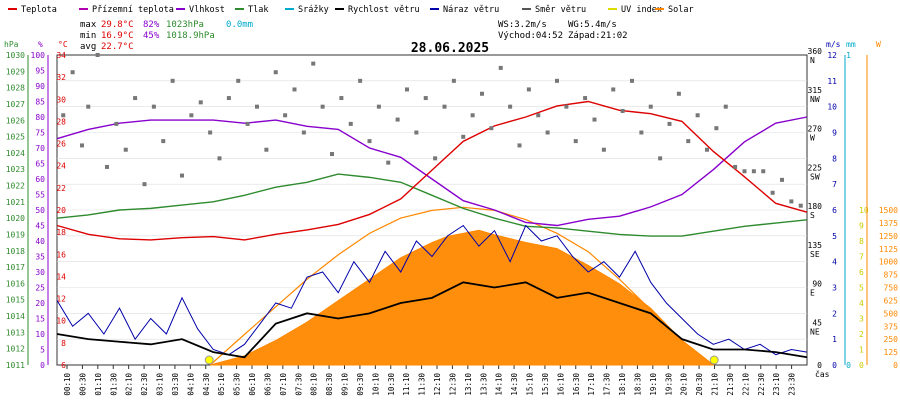  What do you see at coordinates (861, 288) in the screenshot?
I see `uv-tick-label: 5` at bounding box center [861, 288].